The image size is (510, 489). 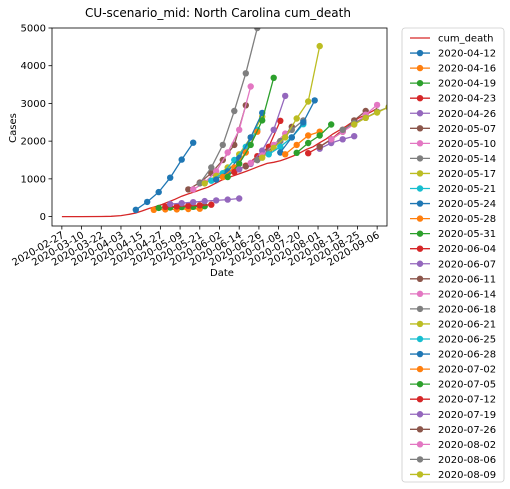 I want to click on legend-entry: 2020-07-12, so click(x=453, y=400).